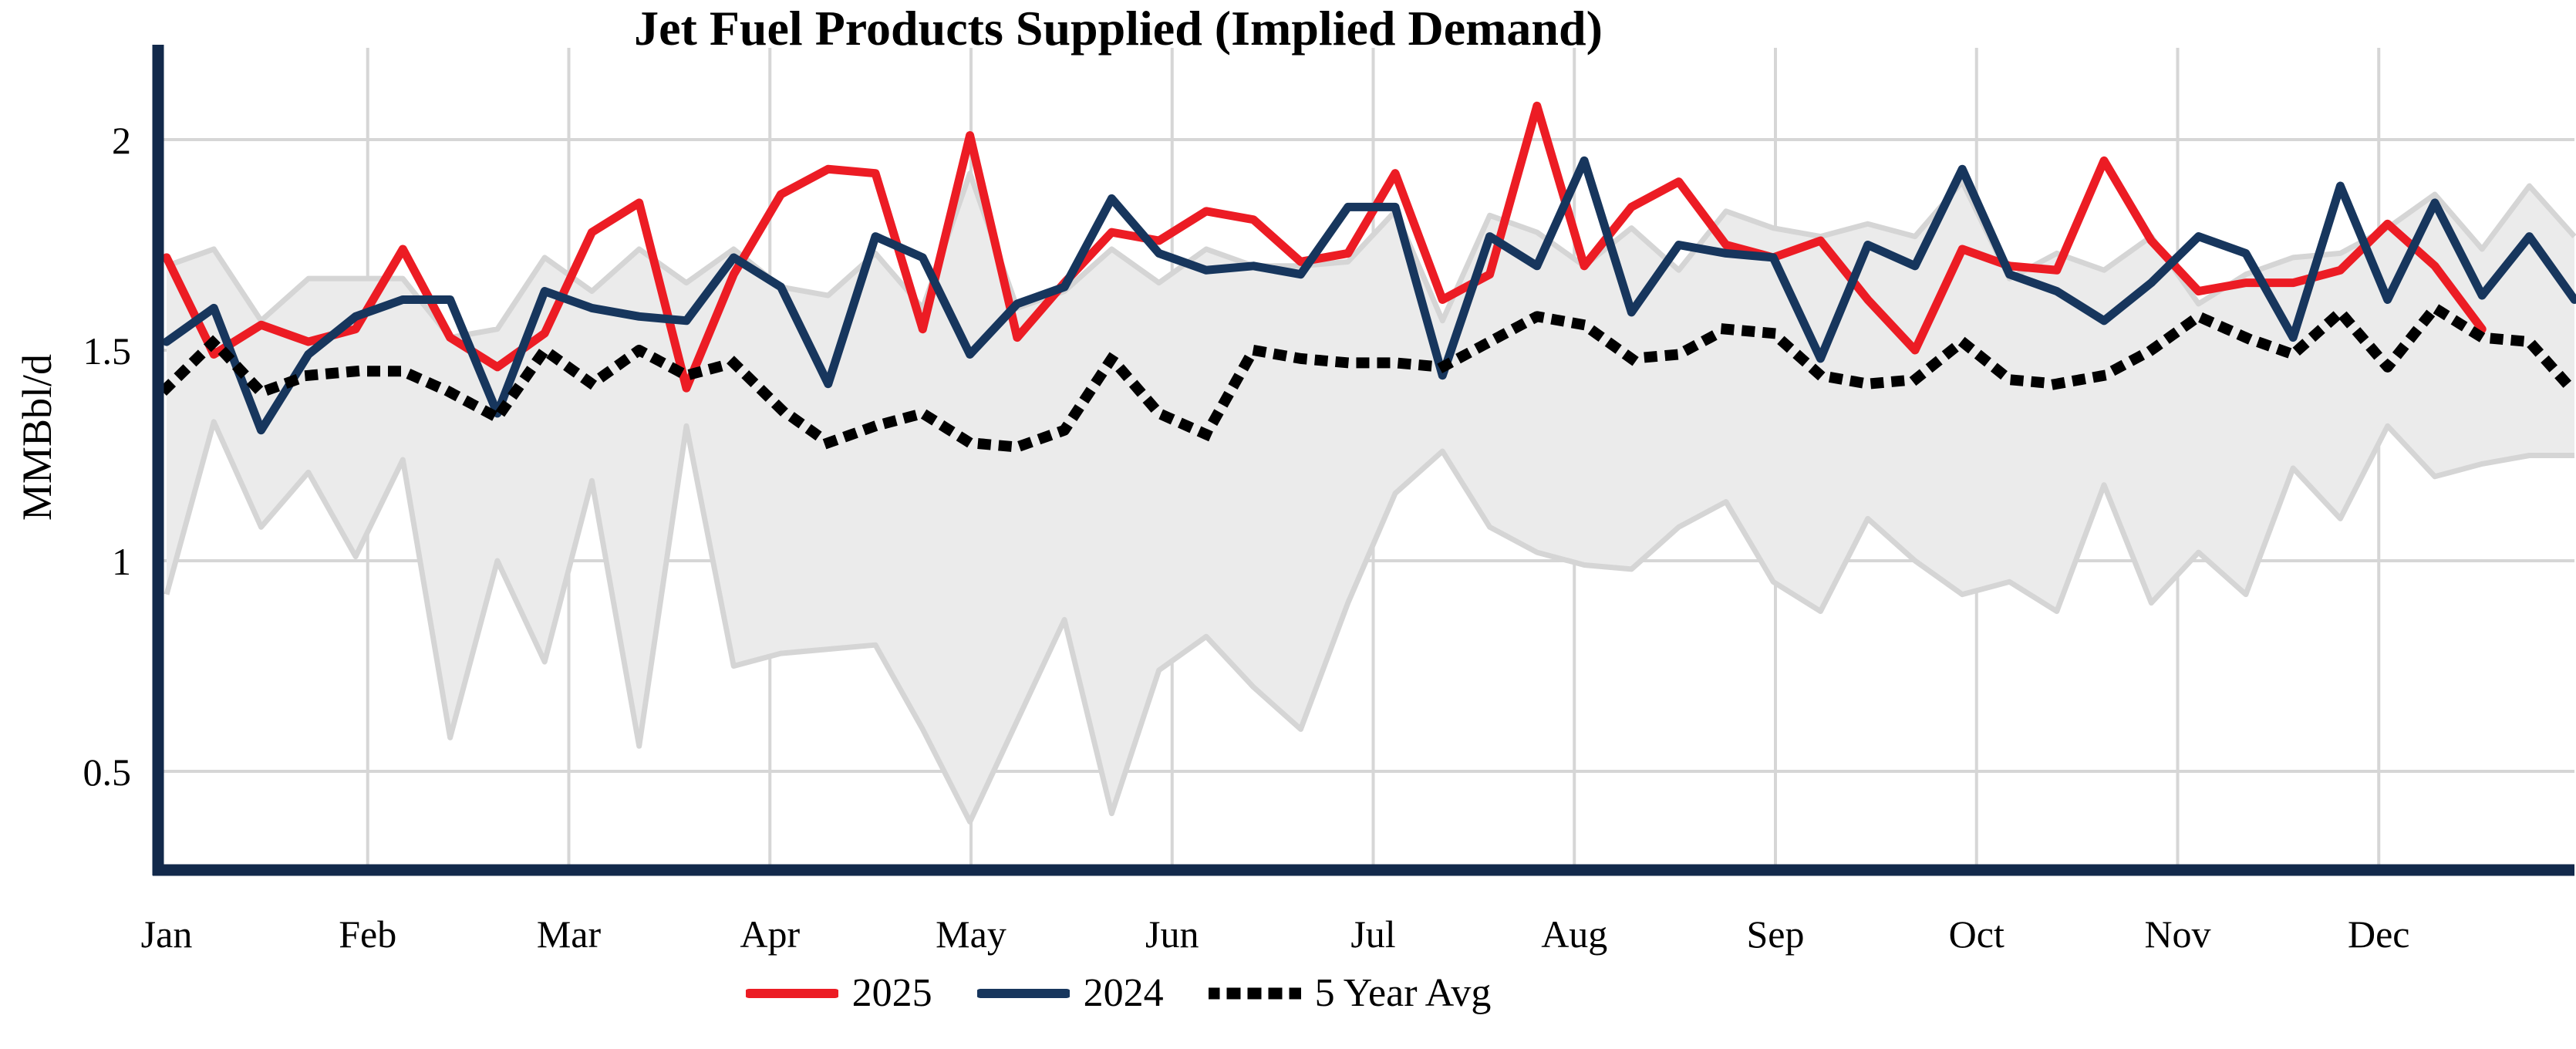 This screenshot has width=2576, height=1049. What do you see at coordinates (1372, 934) in the screenshot?
I see `x-tick-label: Jul` at bounding box center [1372, 934].